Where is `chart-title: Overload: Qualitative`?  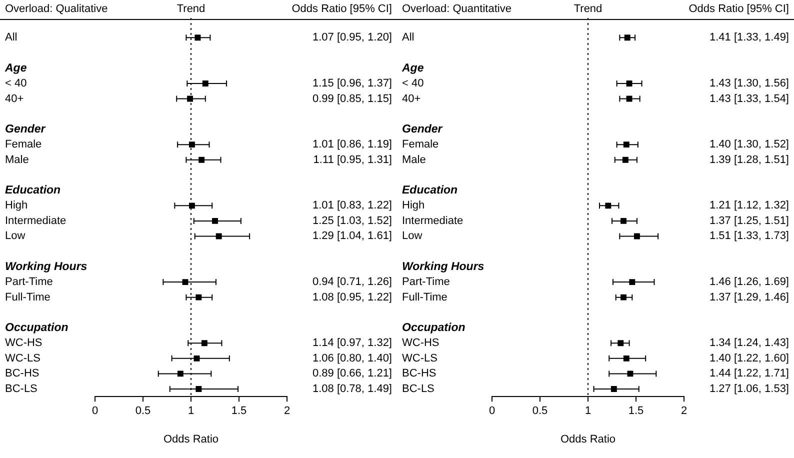
chart-title: Overload: Qualitative is located at coordinates (56, 9).